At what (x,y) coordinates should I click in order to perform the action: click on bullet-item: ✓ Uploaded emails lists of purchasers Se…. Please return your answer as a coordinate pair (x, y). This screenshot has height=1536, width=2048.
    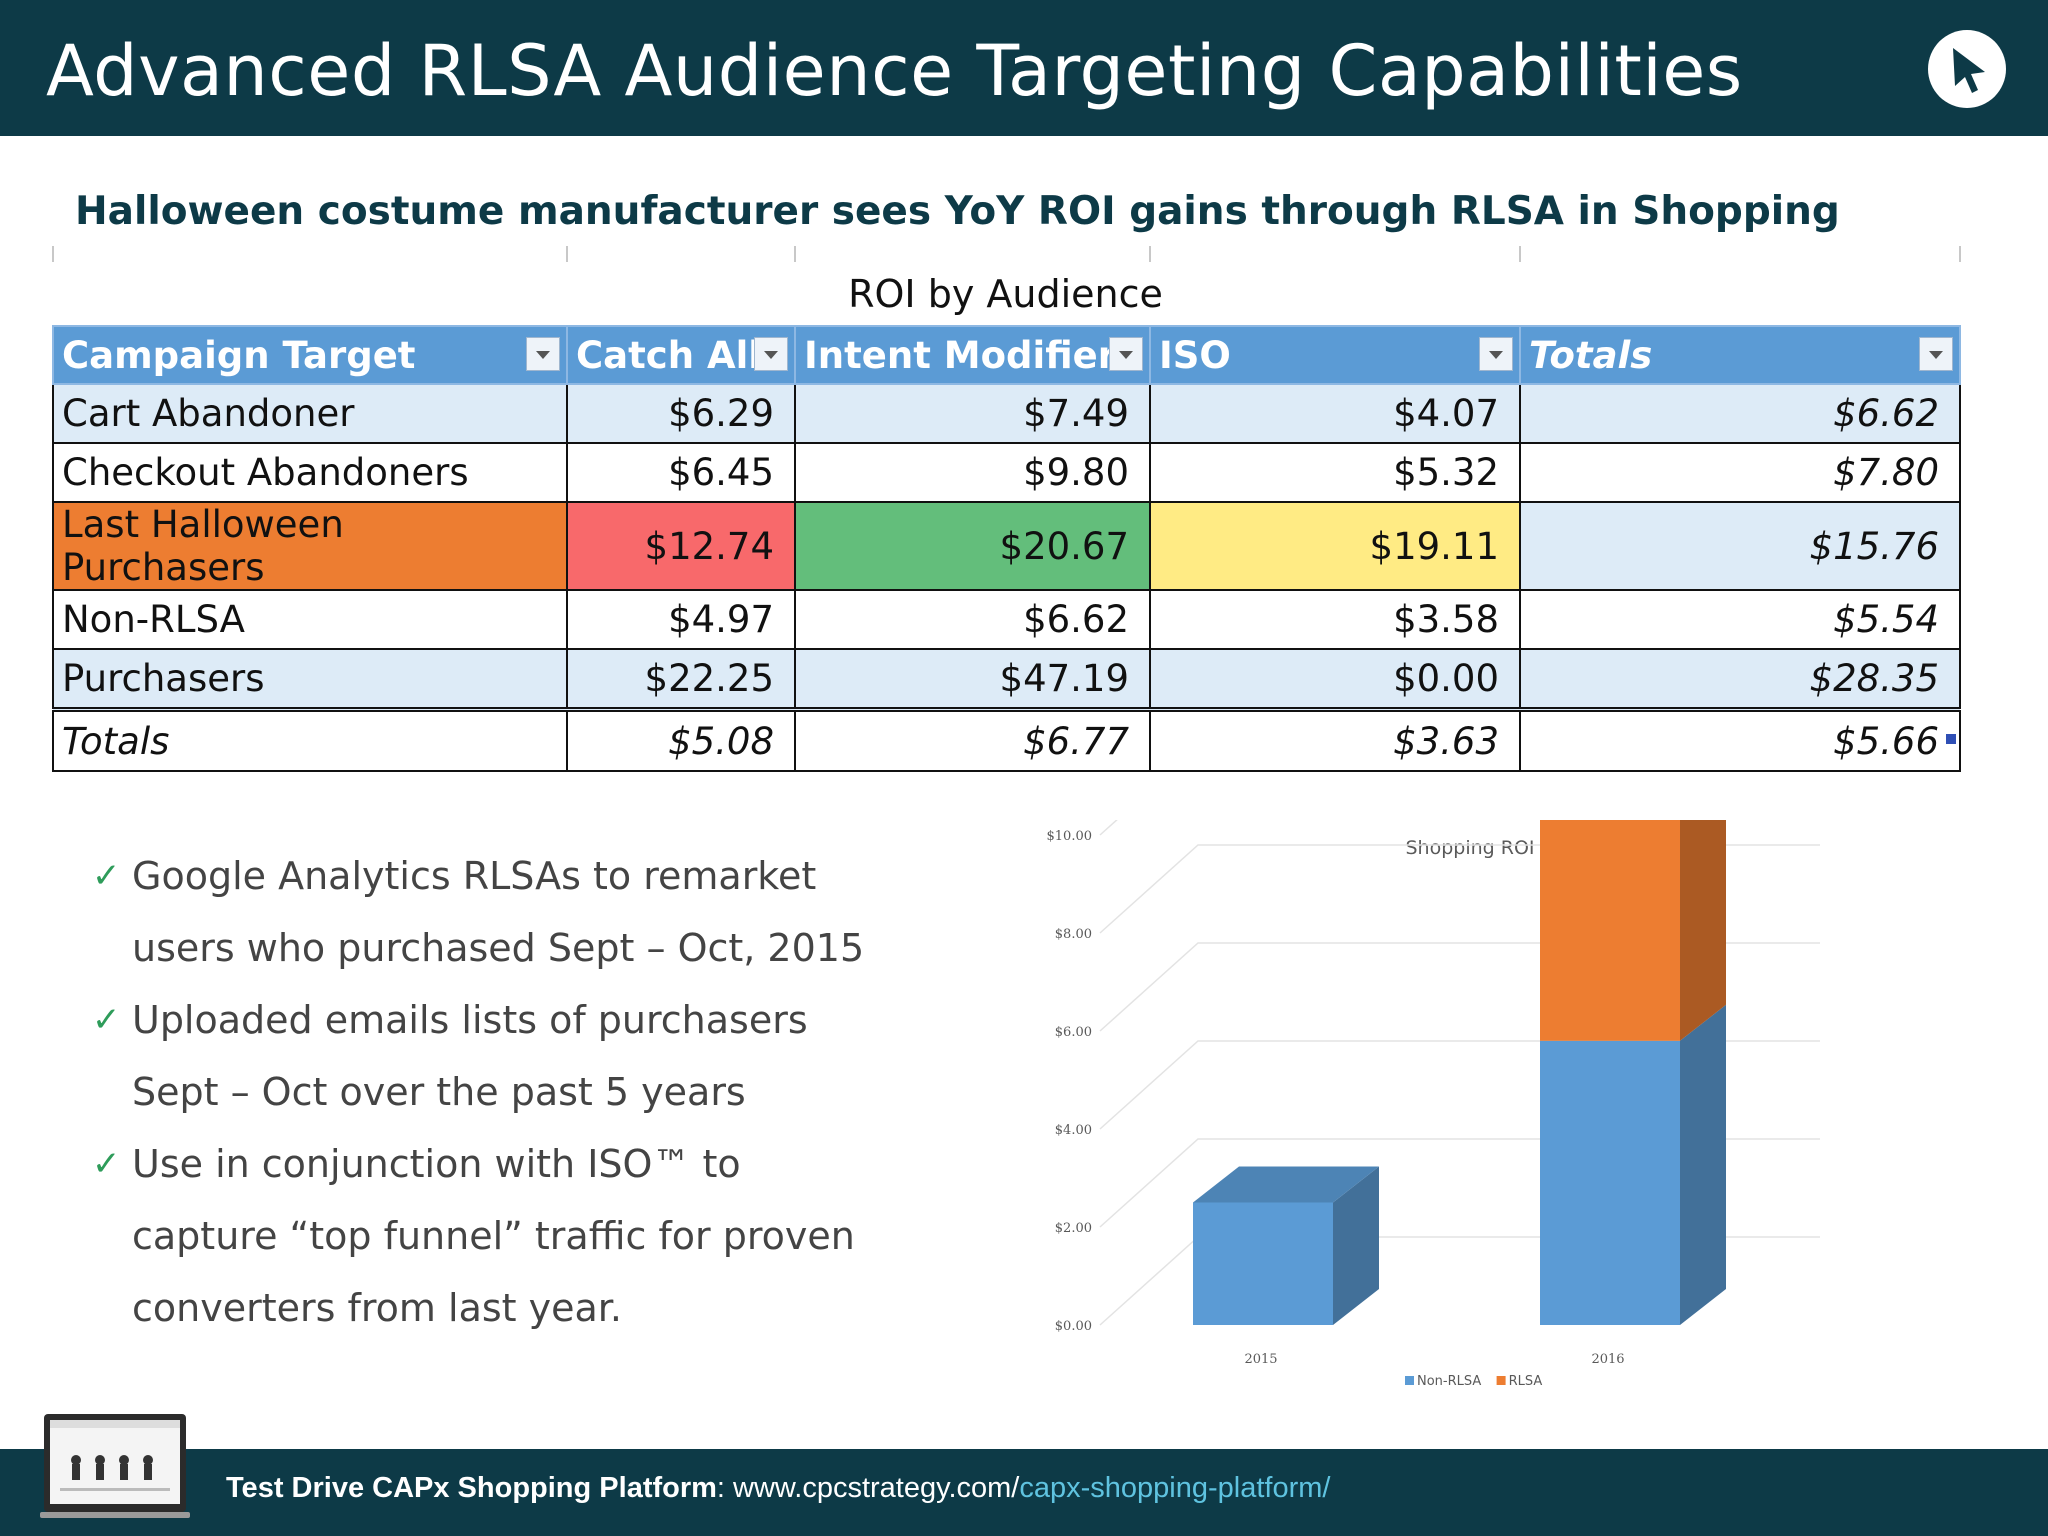
    Looking at the image, I should click on (482, 1056).